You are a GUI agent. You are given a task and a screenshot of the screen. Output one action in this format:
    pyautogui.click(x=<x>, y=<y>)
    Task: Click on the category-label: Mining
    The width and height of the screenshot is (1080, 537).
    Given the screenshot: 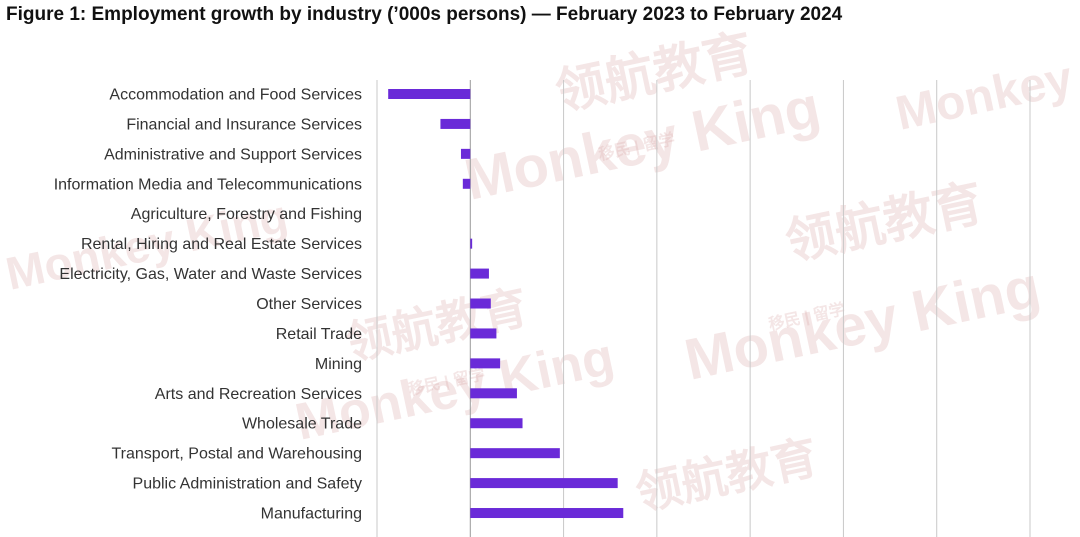 What is the action you would take?
    pyautogui.click(x=338, y=364)
    